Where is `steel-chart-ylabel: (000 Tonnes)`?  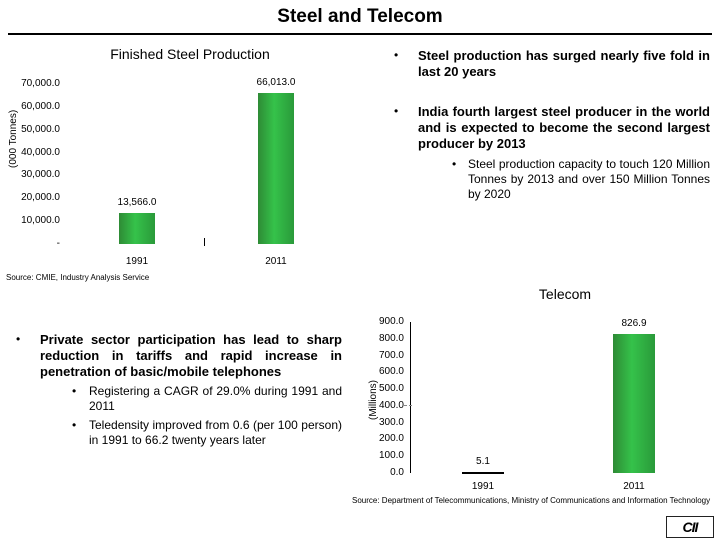
steel-chart-ylabel: (000 Tonnes) is located at coordinates (13, 138).